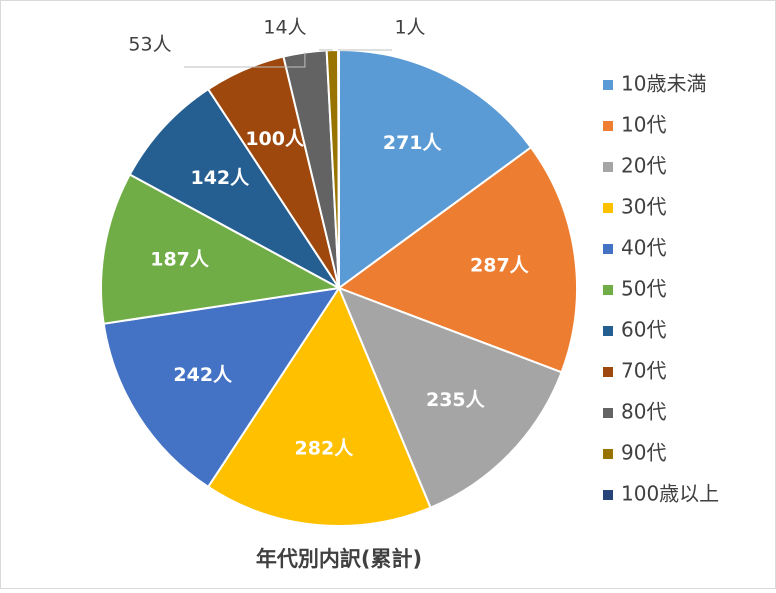 This screenshot has width=776, height=593. What do you see at coordinates (284, 28) in the screenshot?
I see `data-label: 14人` at bounding box center [284, 28].